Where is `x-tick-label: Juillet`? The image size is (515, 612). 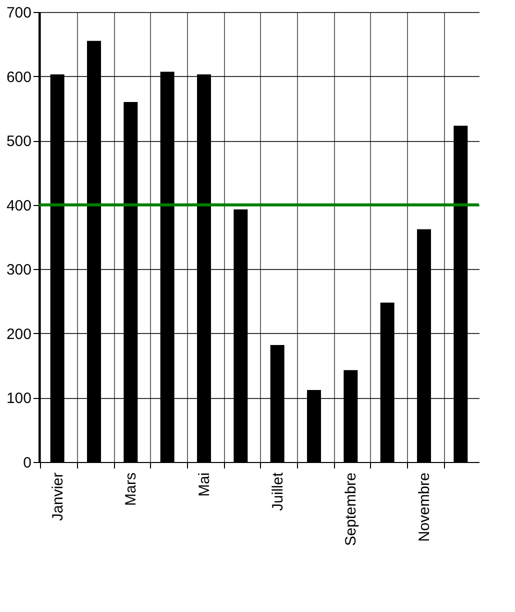
x-tick-label: Juillet is located at coordinates (277, 491).